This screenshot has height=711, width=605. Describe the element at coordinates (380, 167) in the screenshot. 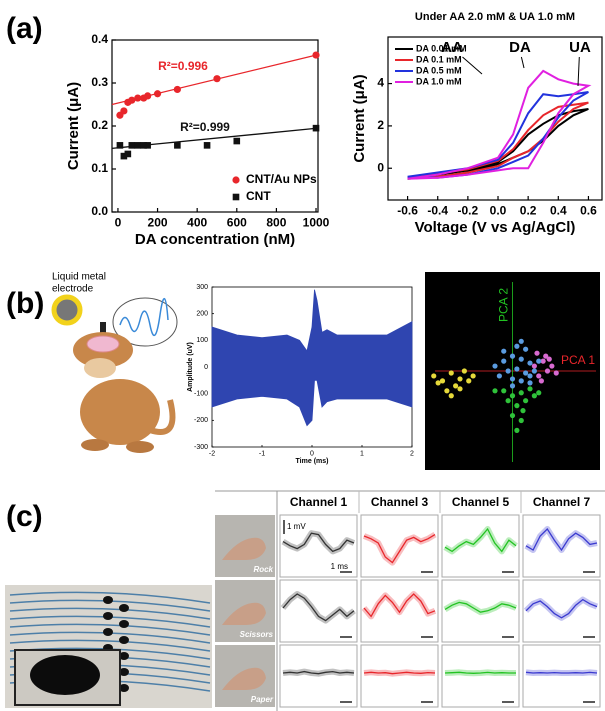

I see `y-tick-label: 0` at that location.